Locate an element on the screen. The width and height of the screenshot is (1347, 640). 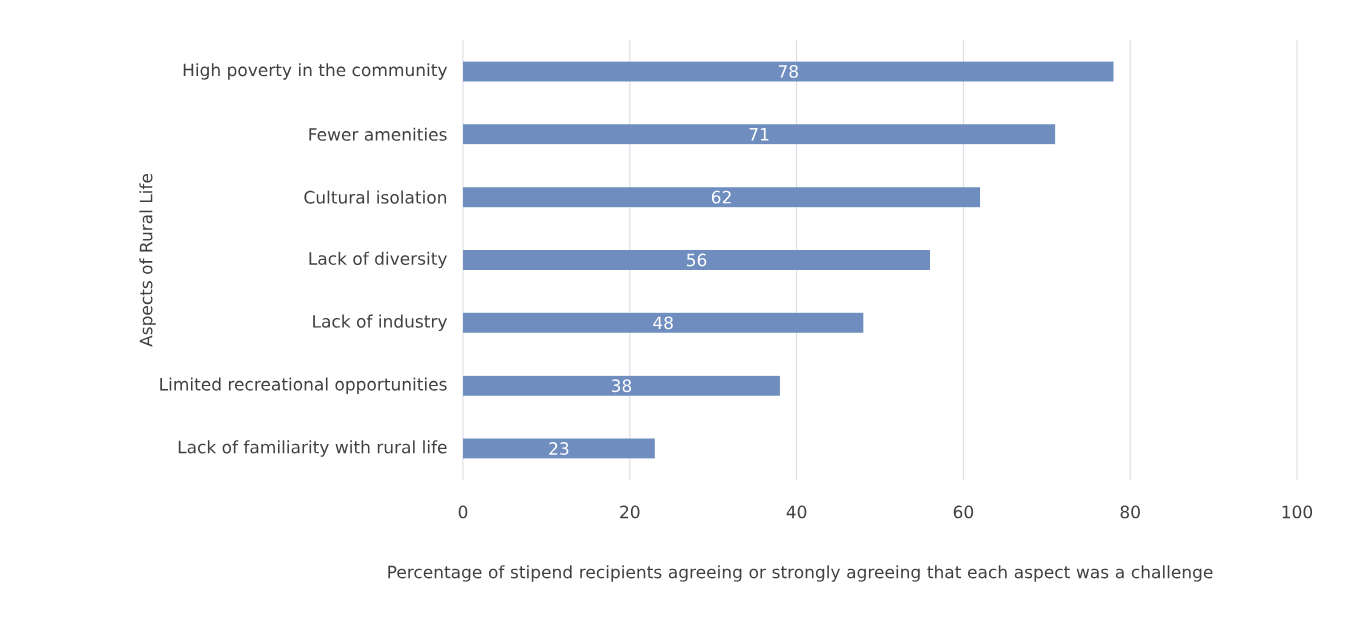
data-label: 71 is located at coordinates (759, 134).